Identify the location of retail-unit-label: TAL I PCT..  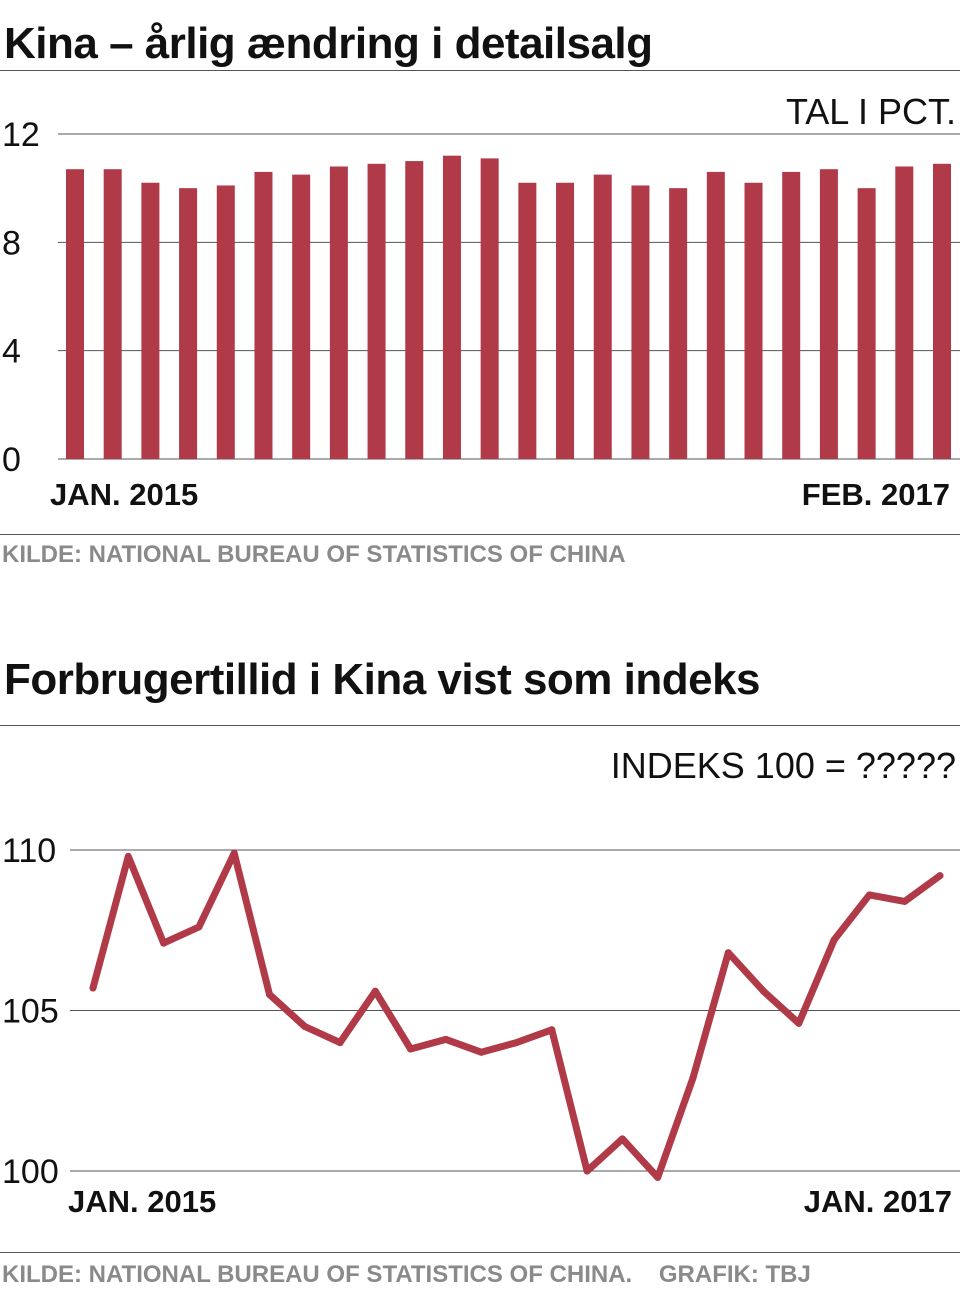
(870, 111).